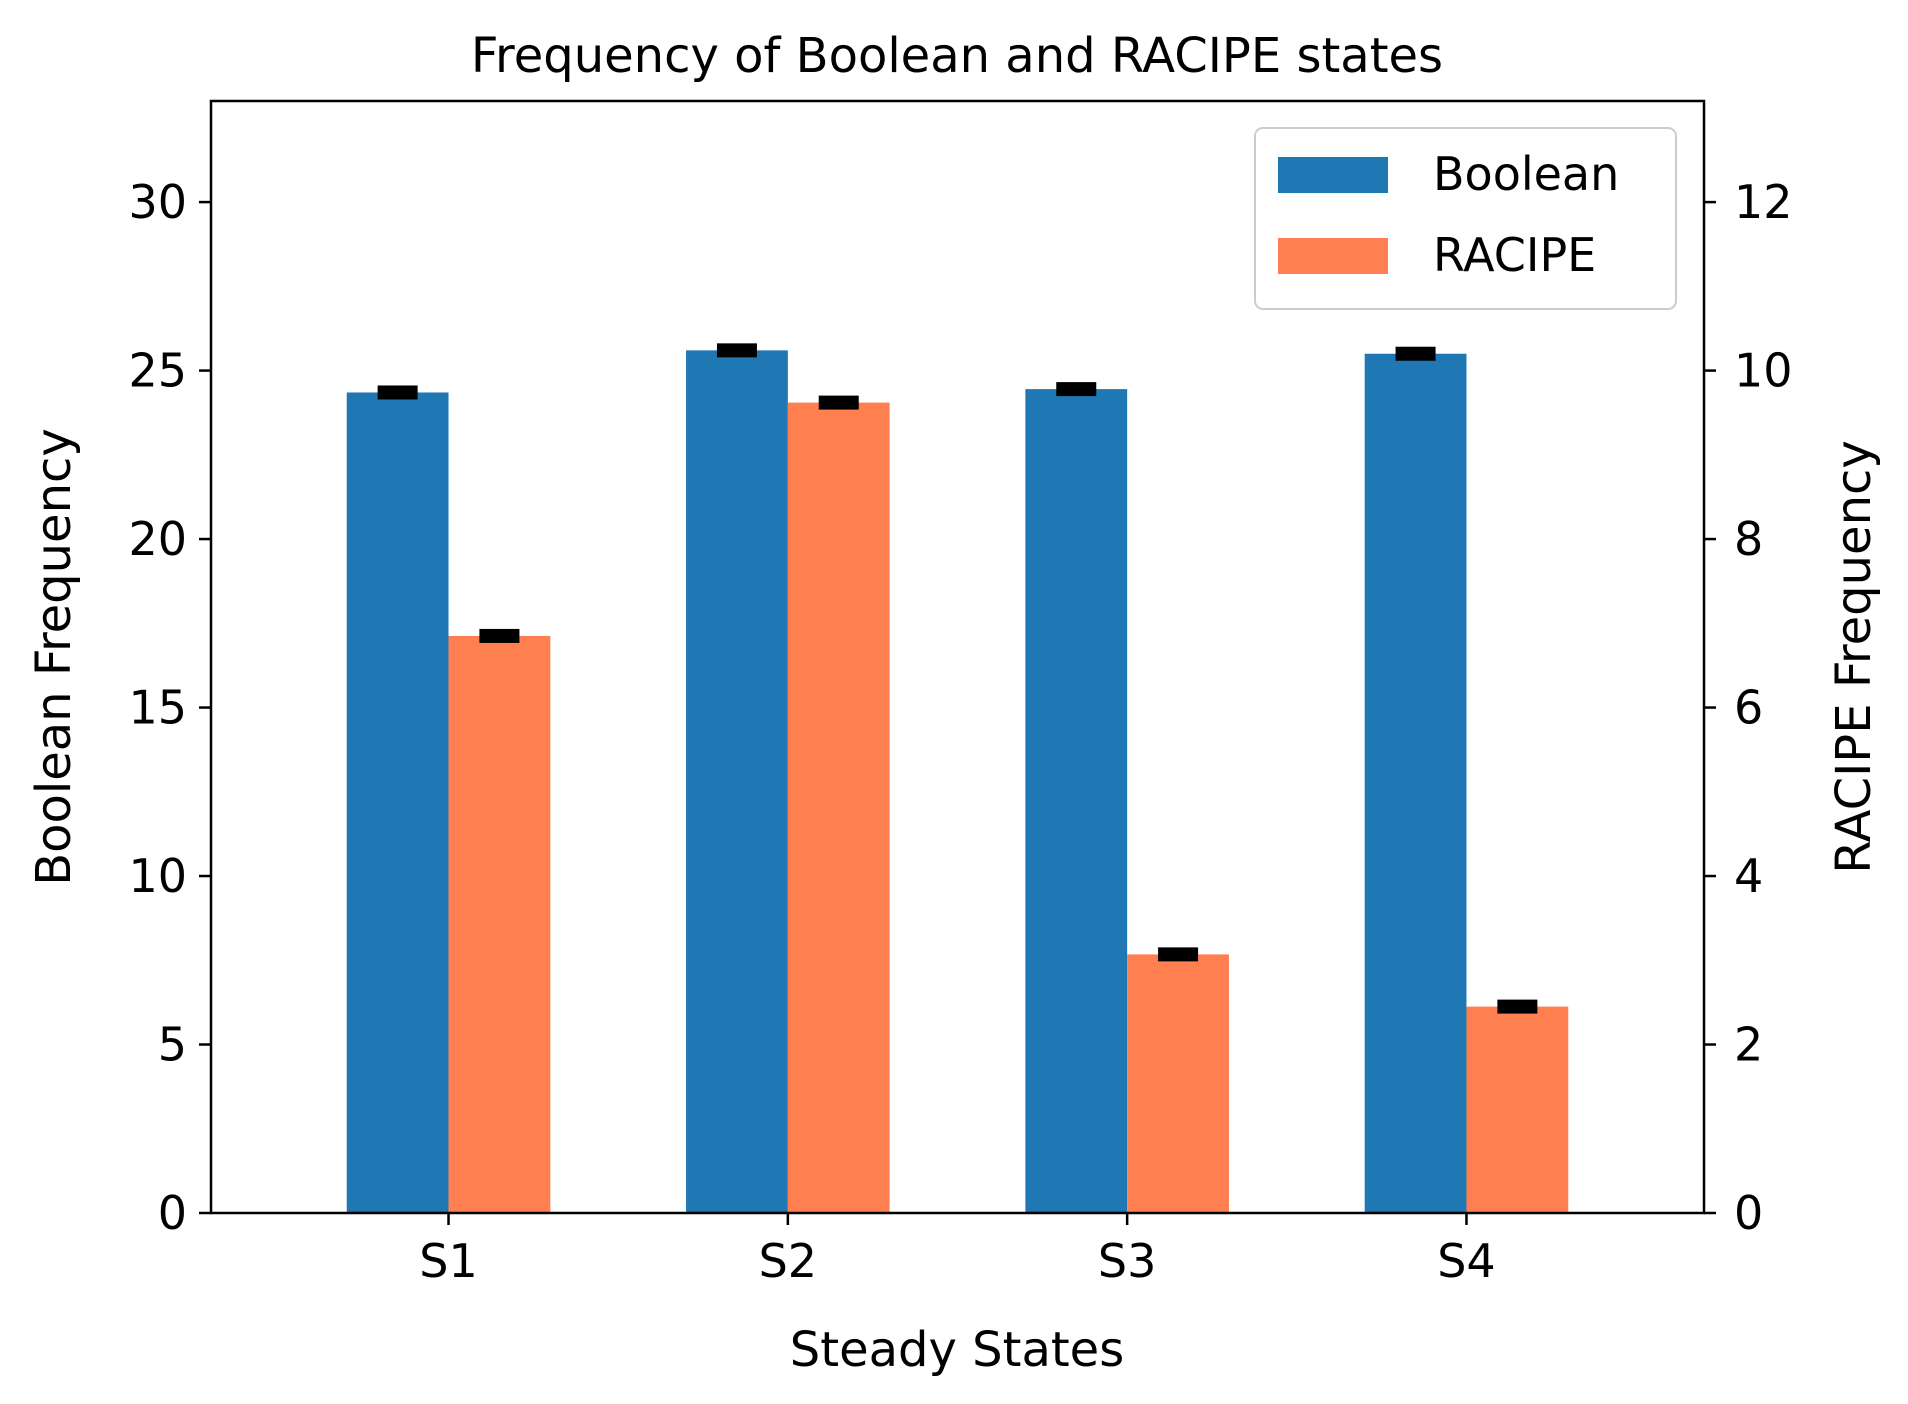 The image size is (1908, 1404). I want to click on error-bar-boolean-s3, so click(1076, 389).